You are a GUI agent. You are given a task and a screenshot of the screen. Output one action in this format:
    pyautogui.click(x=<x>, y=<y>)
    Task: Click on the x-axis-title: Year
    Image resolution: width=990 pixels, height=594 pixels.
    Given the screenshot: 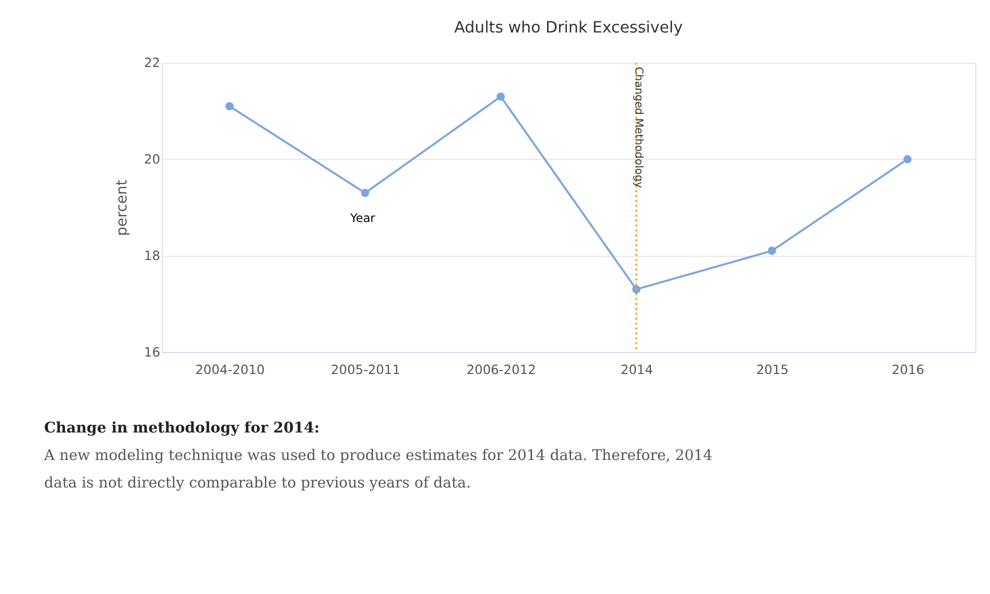 What is the action you would take?
    pyautogui.click(x=362, y=218)
    